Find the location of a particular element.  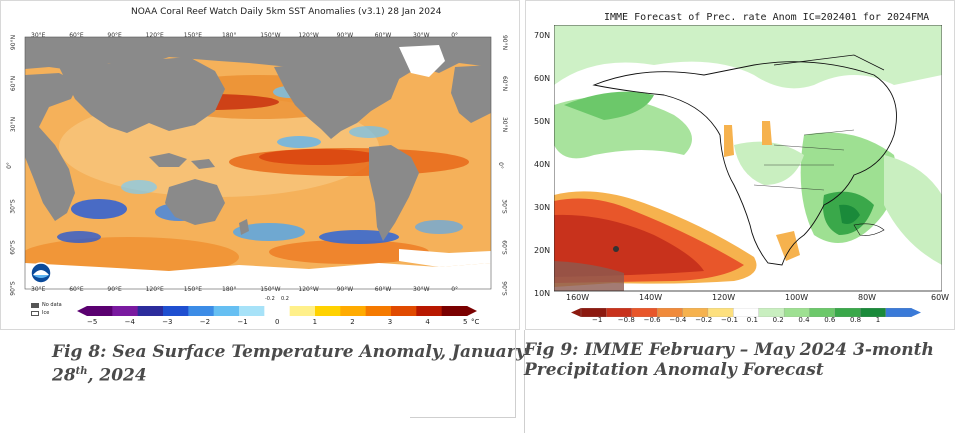

precip-colorbar-label: 0.8 is located at coordinates (856, 320).